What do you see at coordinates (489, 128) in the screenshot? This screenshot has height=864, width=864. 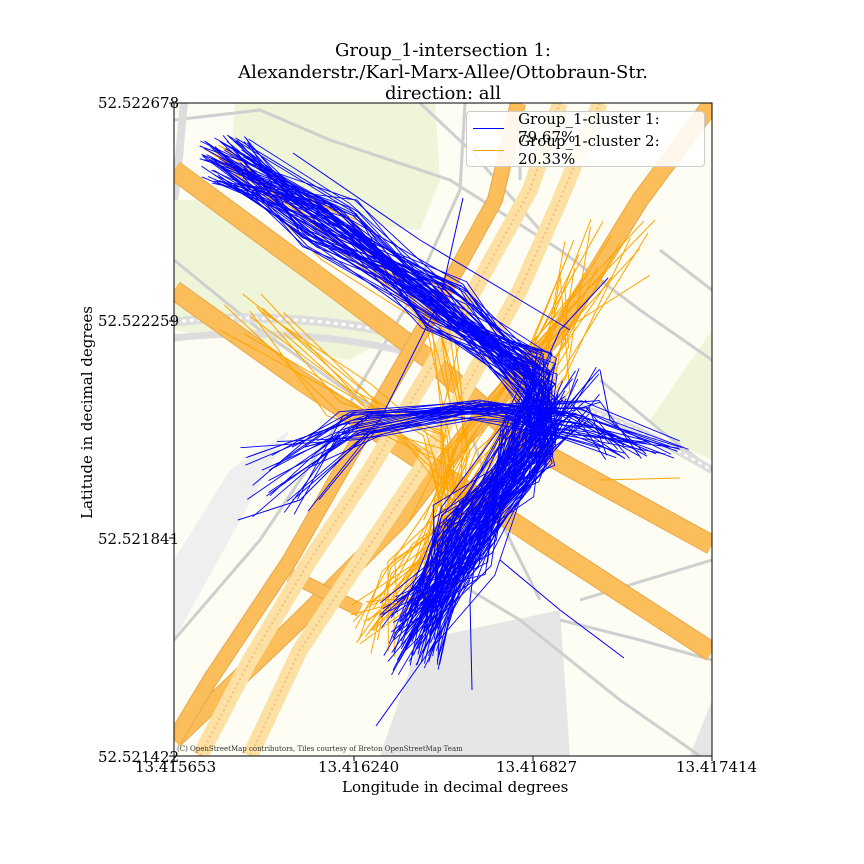 I see `legend-swatch-blue` at bounding box center [489, 128].